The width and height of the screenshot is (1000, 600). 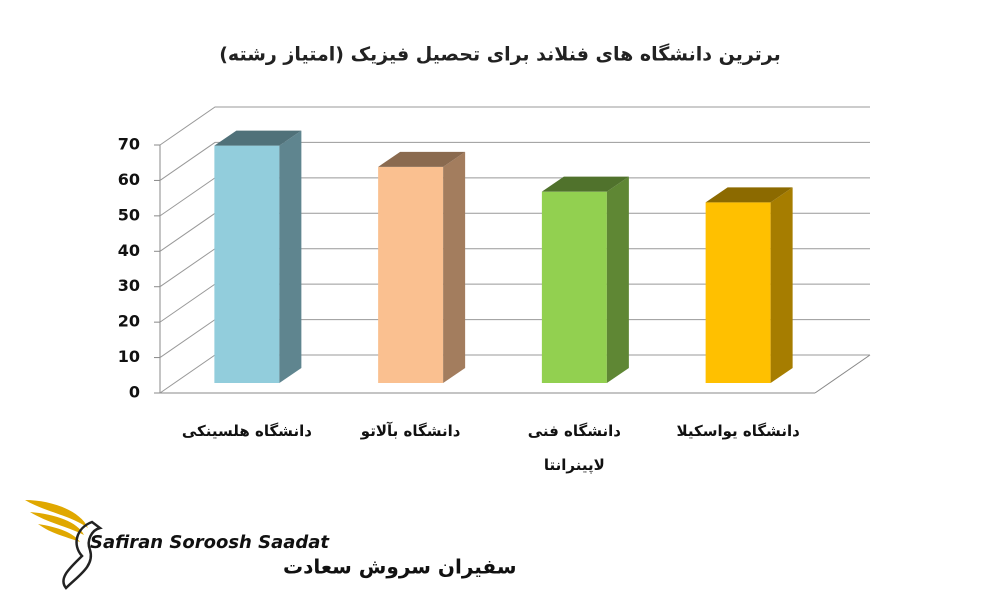 What do you see at coordinates (129, 144) in the screenshot?
I see `y-tick-label: 70` at bounding box center [129, 144].